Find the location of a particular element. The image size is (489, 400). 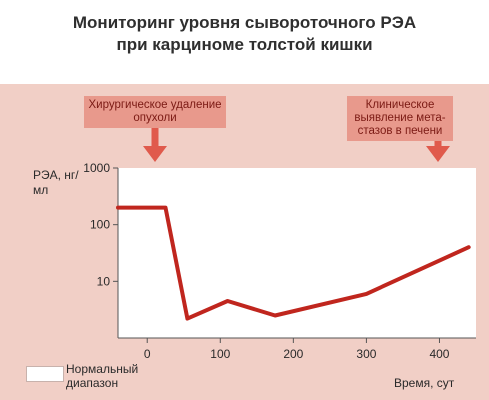

legend-normal-label: Нормальный диапазон is located at coordinates (102, 376).